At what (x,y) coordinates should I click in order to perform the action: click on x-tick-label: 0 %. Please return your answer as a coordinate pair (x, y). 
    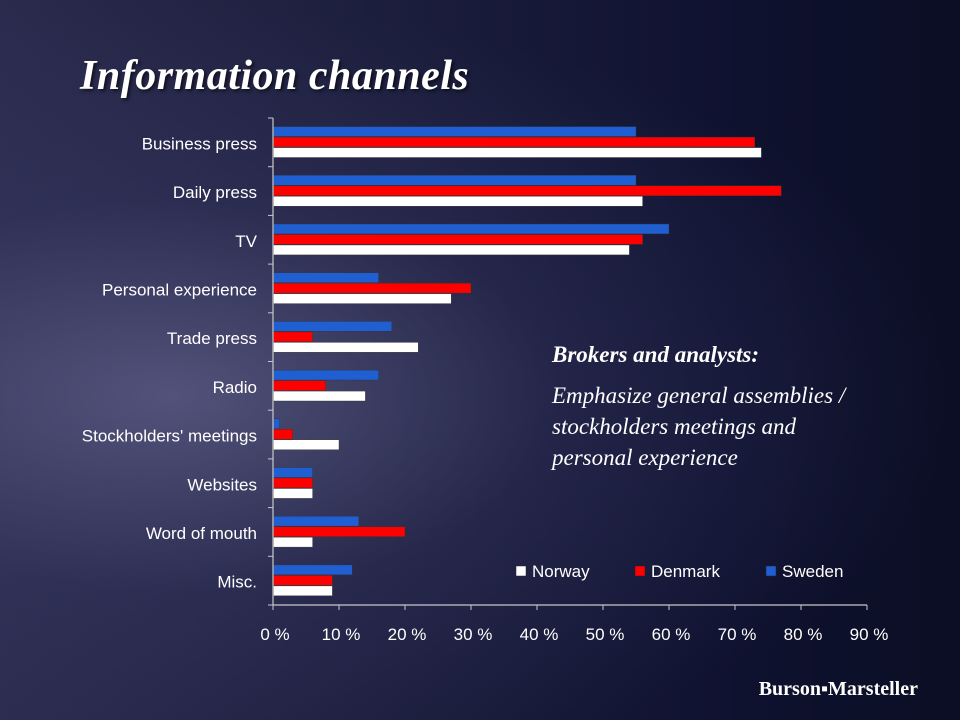
    Looking at the image, I should click on (274, 634).